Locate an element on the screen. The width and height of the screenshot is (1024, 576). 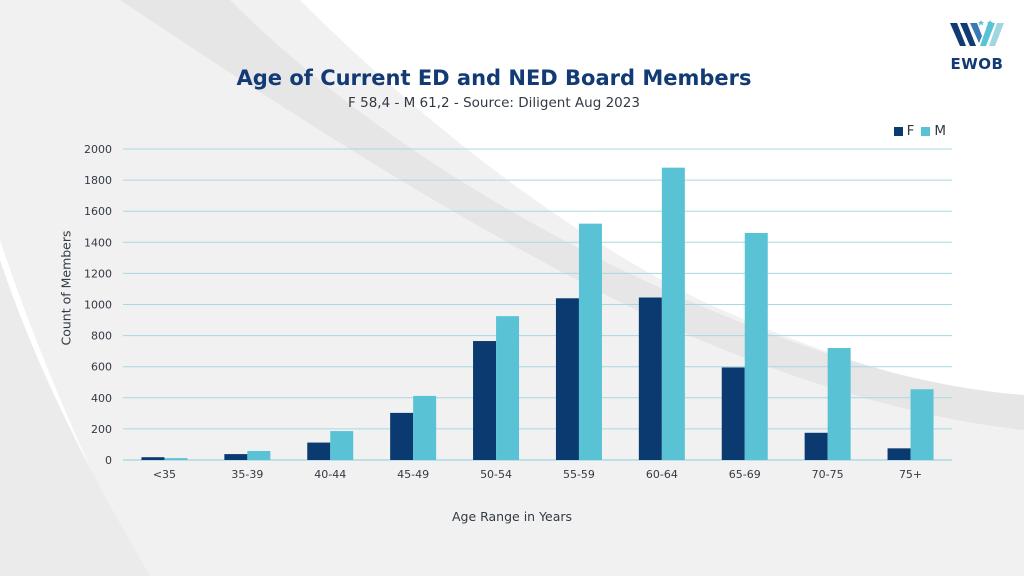
x-axis-label: Age Range in Years is located at coordinates (512, 516).